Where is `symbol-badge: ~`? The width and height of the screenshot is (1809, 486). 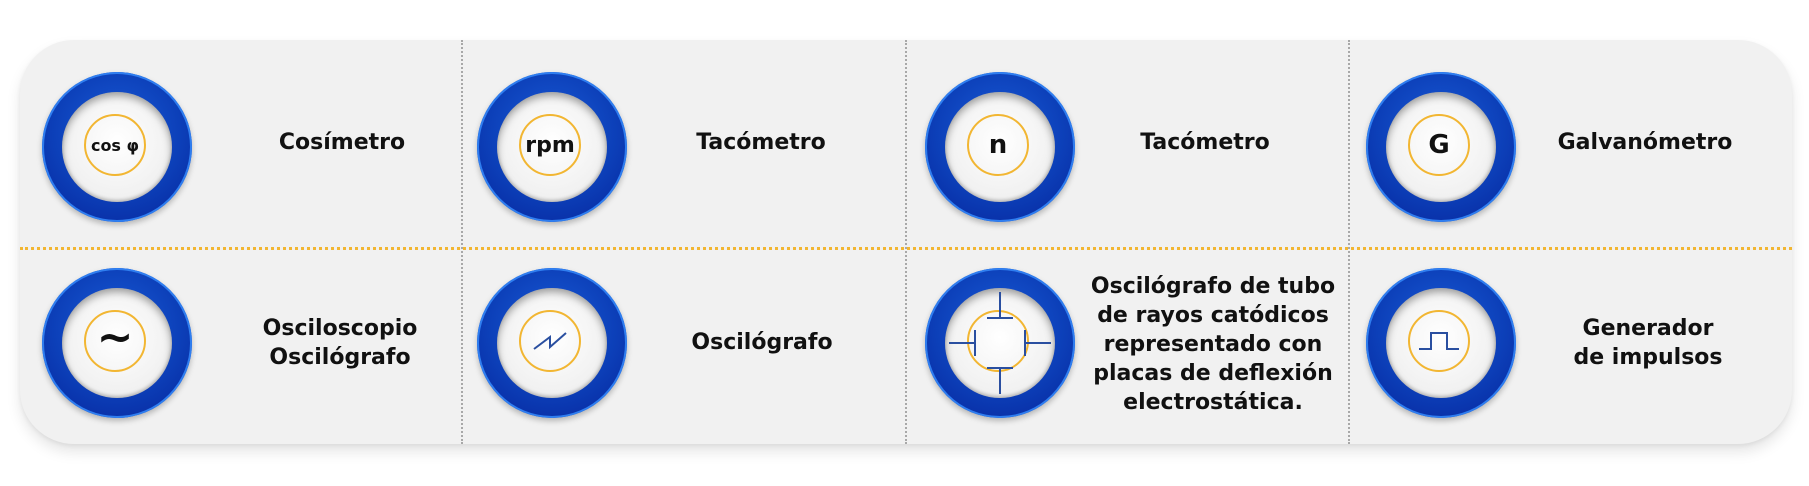 symbol-badge: ~ is located at coordinates (117, 343).